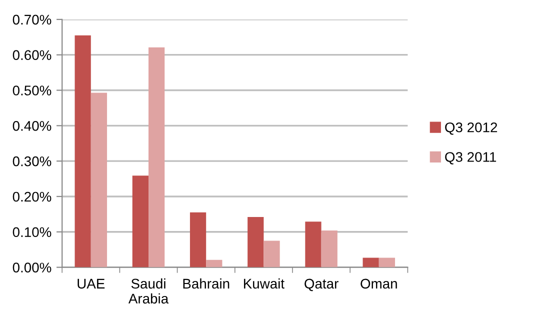 This screenshot has height=324, width=540. Describe the element at coordinates (470, 158) in the screenshot. I see `legend-label: Q3 2011` at that location.